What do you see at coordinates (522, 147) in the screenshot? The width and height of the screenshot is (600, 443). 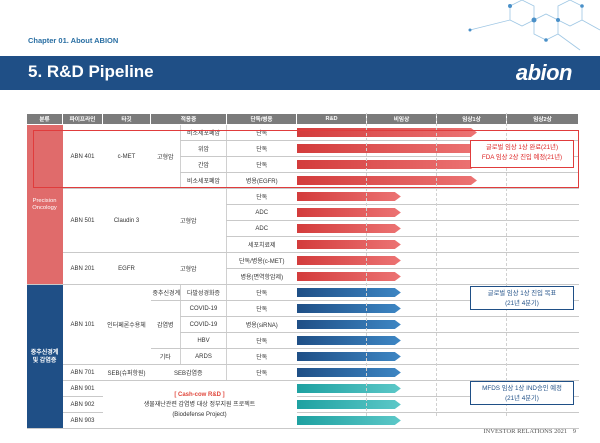 I see `callout-line: 글로벌 임상 1상 완료(21년)` at bounding box center [522, 147].